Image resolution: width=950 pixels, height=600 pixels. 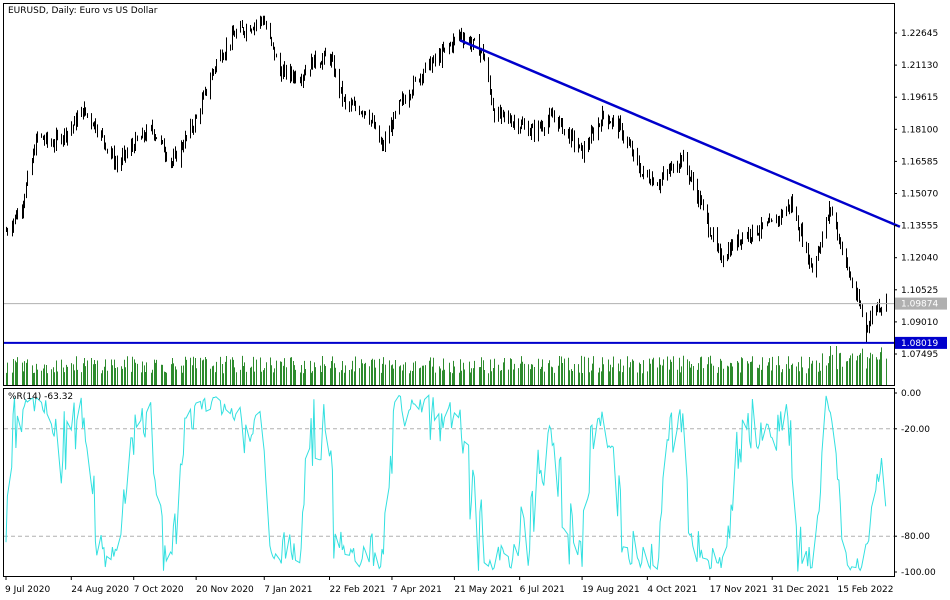 What do you see at coordinates (919, 291) in the screenshot?
I see `price-tick-label: 1.10525` at bounding box center [919, 291].